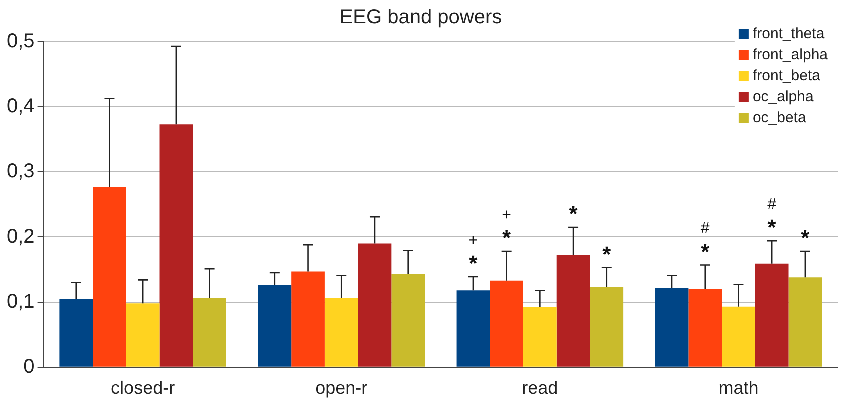 The image size is (844, 407). I want to click on legend-label: front_theta, so click(789, 34).